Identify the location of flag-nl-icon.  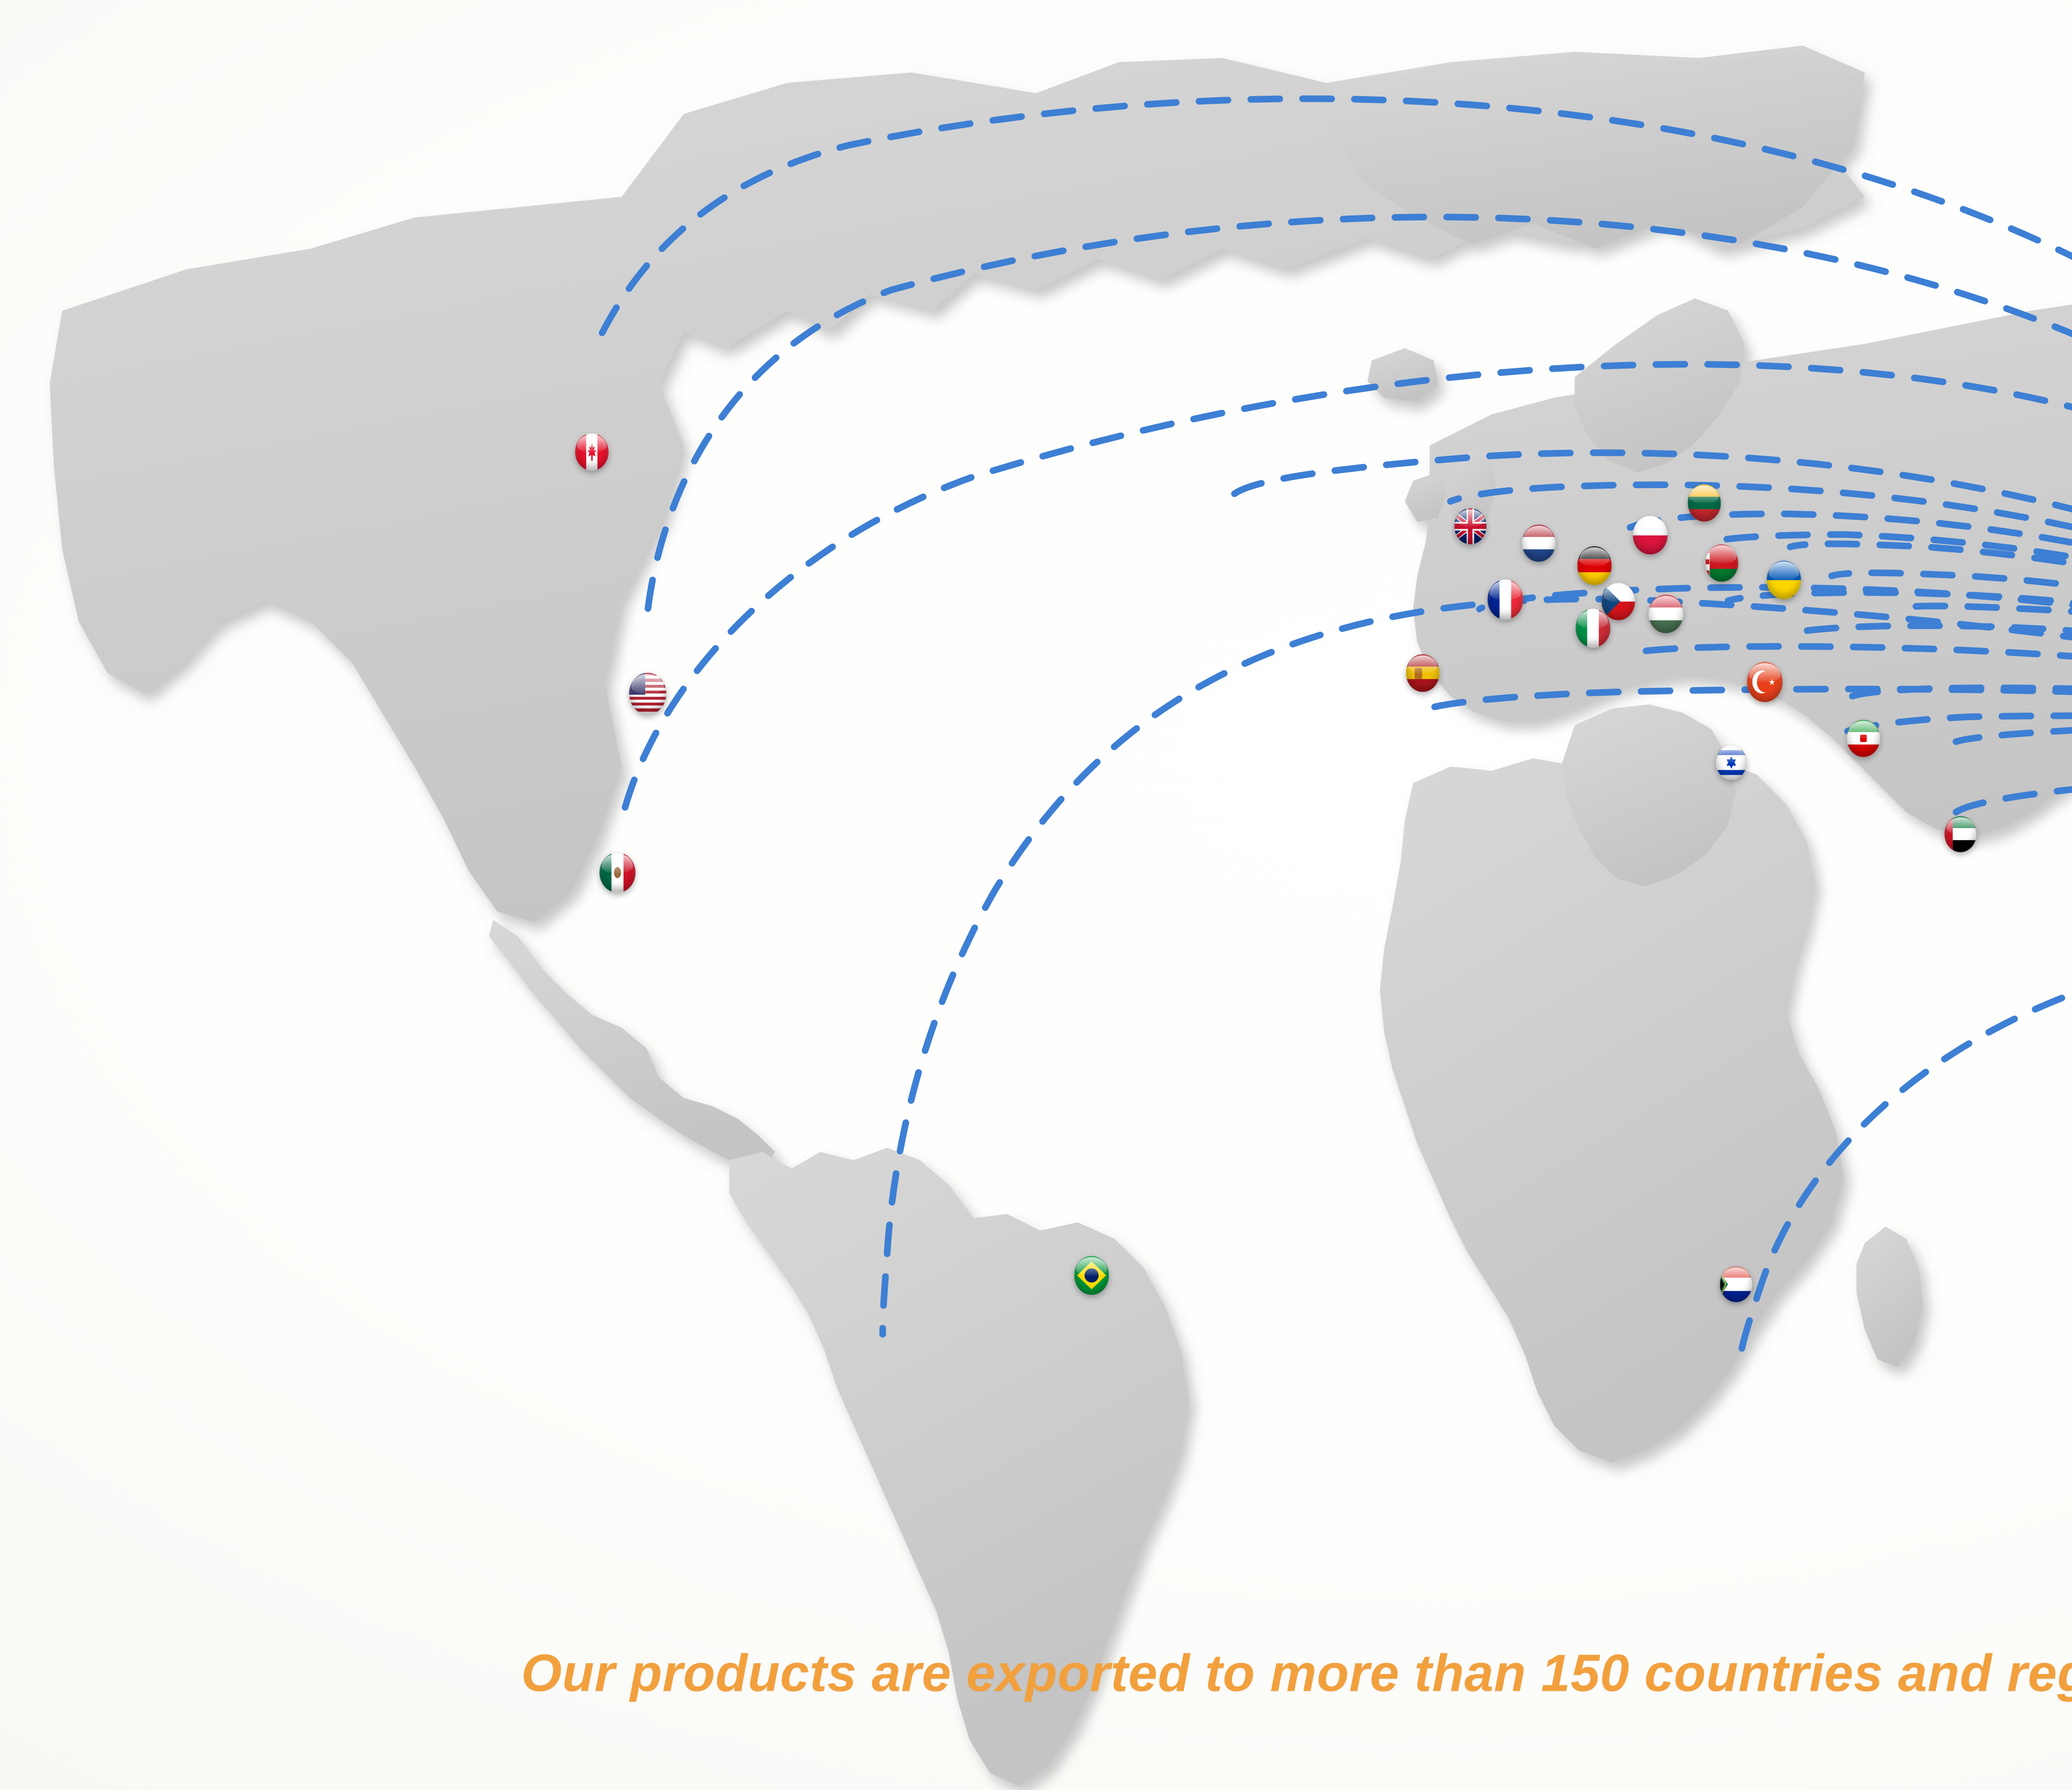
(1539, 543).